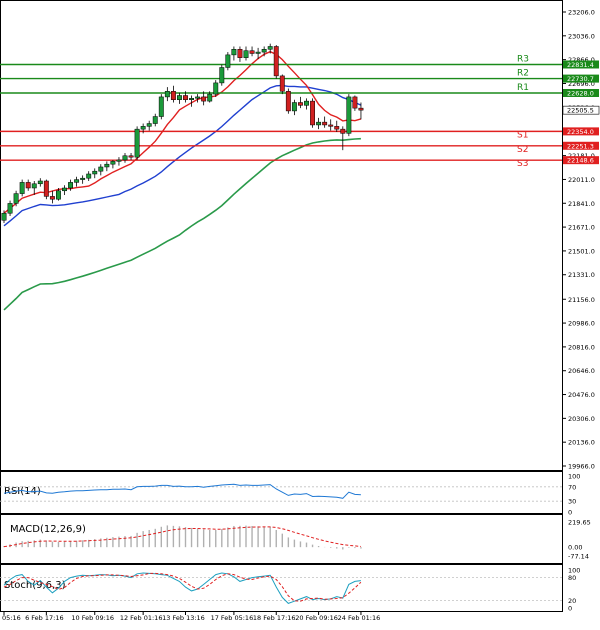 The width and height of the screenshot is (600, 630). I want to click on current-price-label: 22505.5, so click(580, 111).